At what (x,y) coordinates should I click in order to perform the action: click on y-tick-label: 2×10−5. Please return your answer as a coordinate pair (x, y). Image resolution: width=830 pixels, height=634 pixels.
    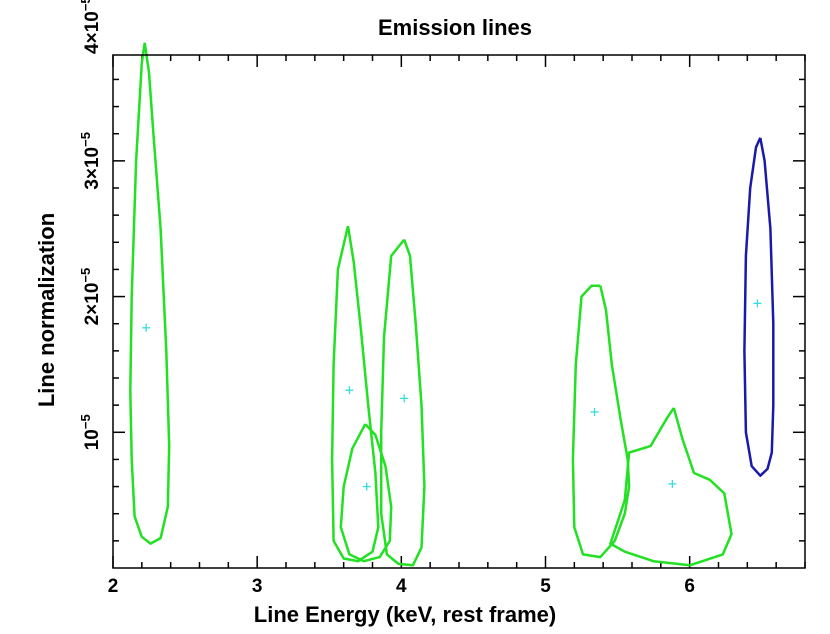
    Looking at the image, I should click on (90, 297).